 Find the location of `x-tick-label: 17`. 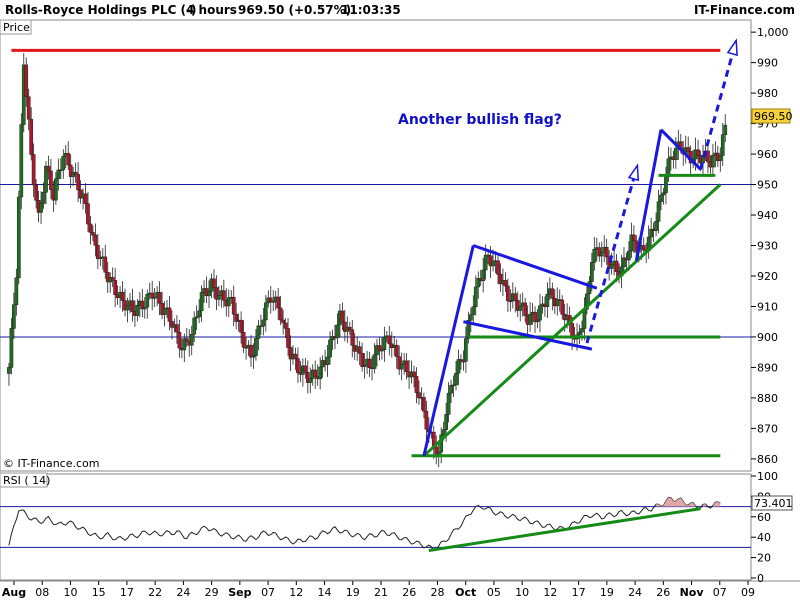

x-tick-label: 17 is located at coordinates (579, 592).